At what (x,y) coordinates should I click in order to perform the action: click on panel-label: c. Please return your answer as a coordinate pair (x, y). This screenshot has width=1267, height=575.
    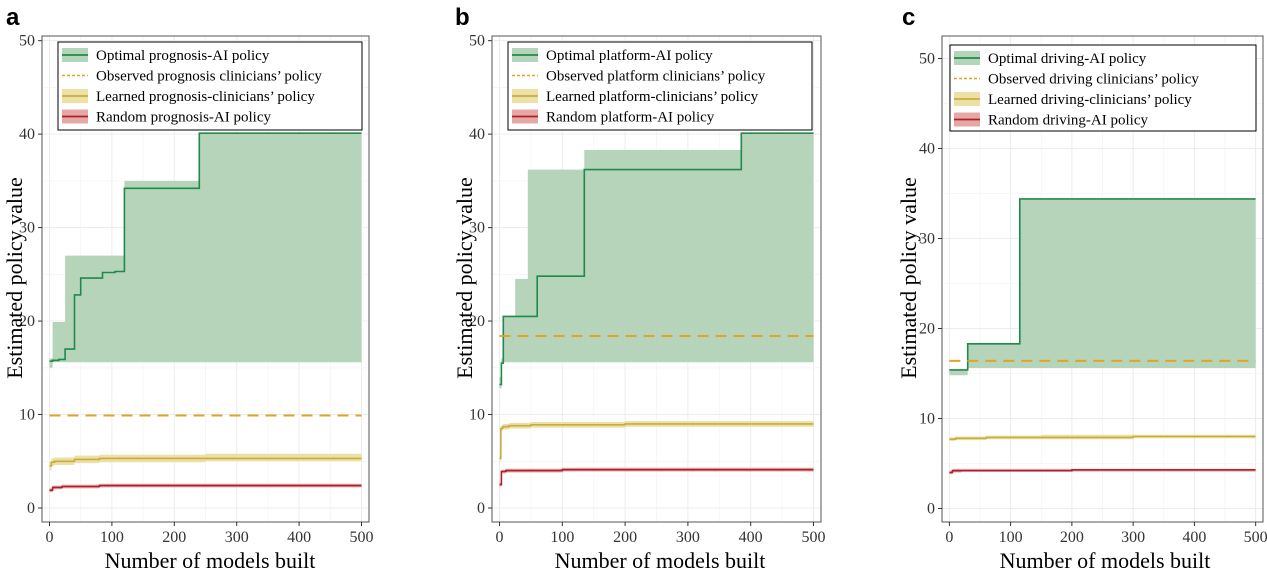
    Looking at the image, I should click on (908, 17).